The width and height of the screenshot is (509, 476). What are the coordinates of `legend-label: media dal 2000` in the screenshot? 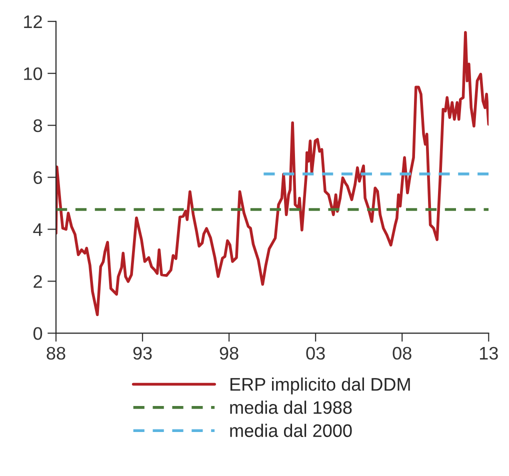 It's located at (291, 431).